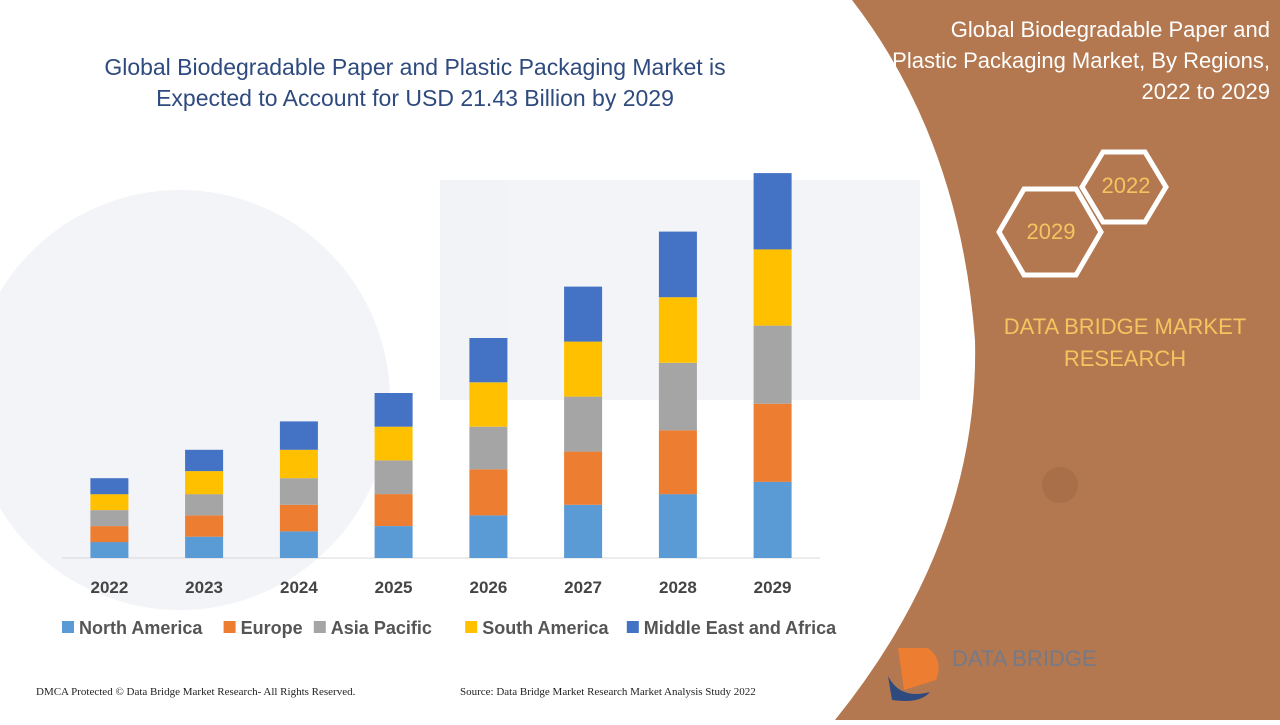 The height and width of the screenshot is (725, 1280). Describe the element at coordinates (677, 264) in the screenshot. I see `bar-2028-middle-east-and-africa` at that location.